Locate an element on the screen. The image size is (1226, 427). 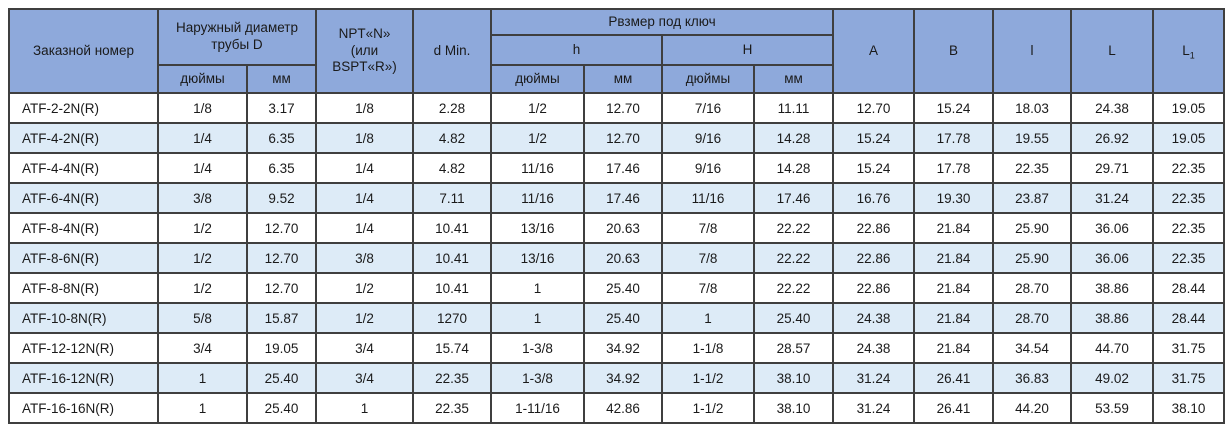
cell-l: 19.55 is located at coordinates (1032, 138).